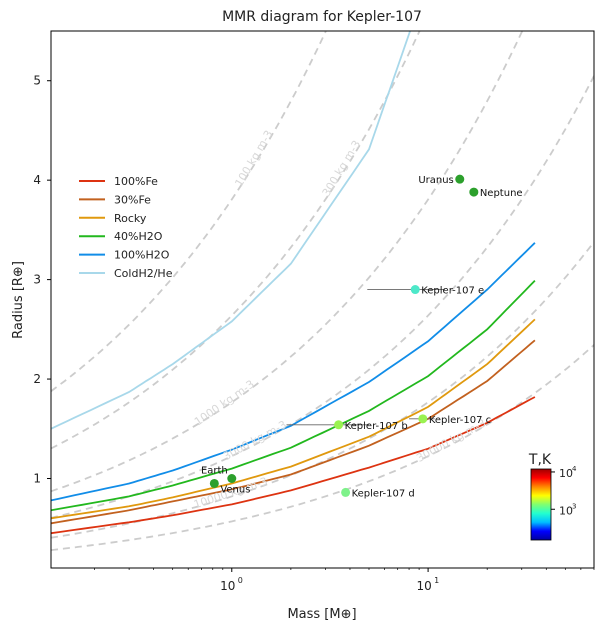 The width and height of the screenshot is (603, 633). I want to click on legend-label: 100%H2O, so click(142, 255).